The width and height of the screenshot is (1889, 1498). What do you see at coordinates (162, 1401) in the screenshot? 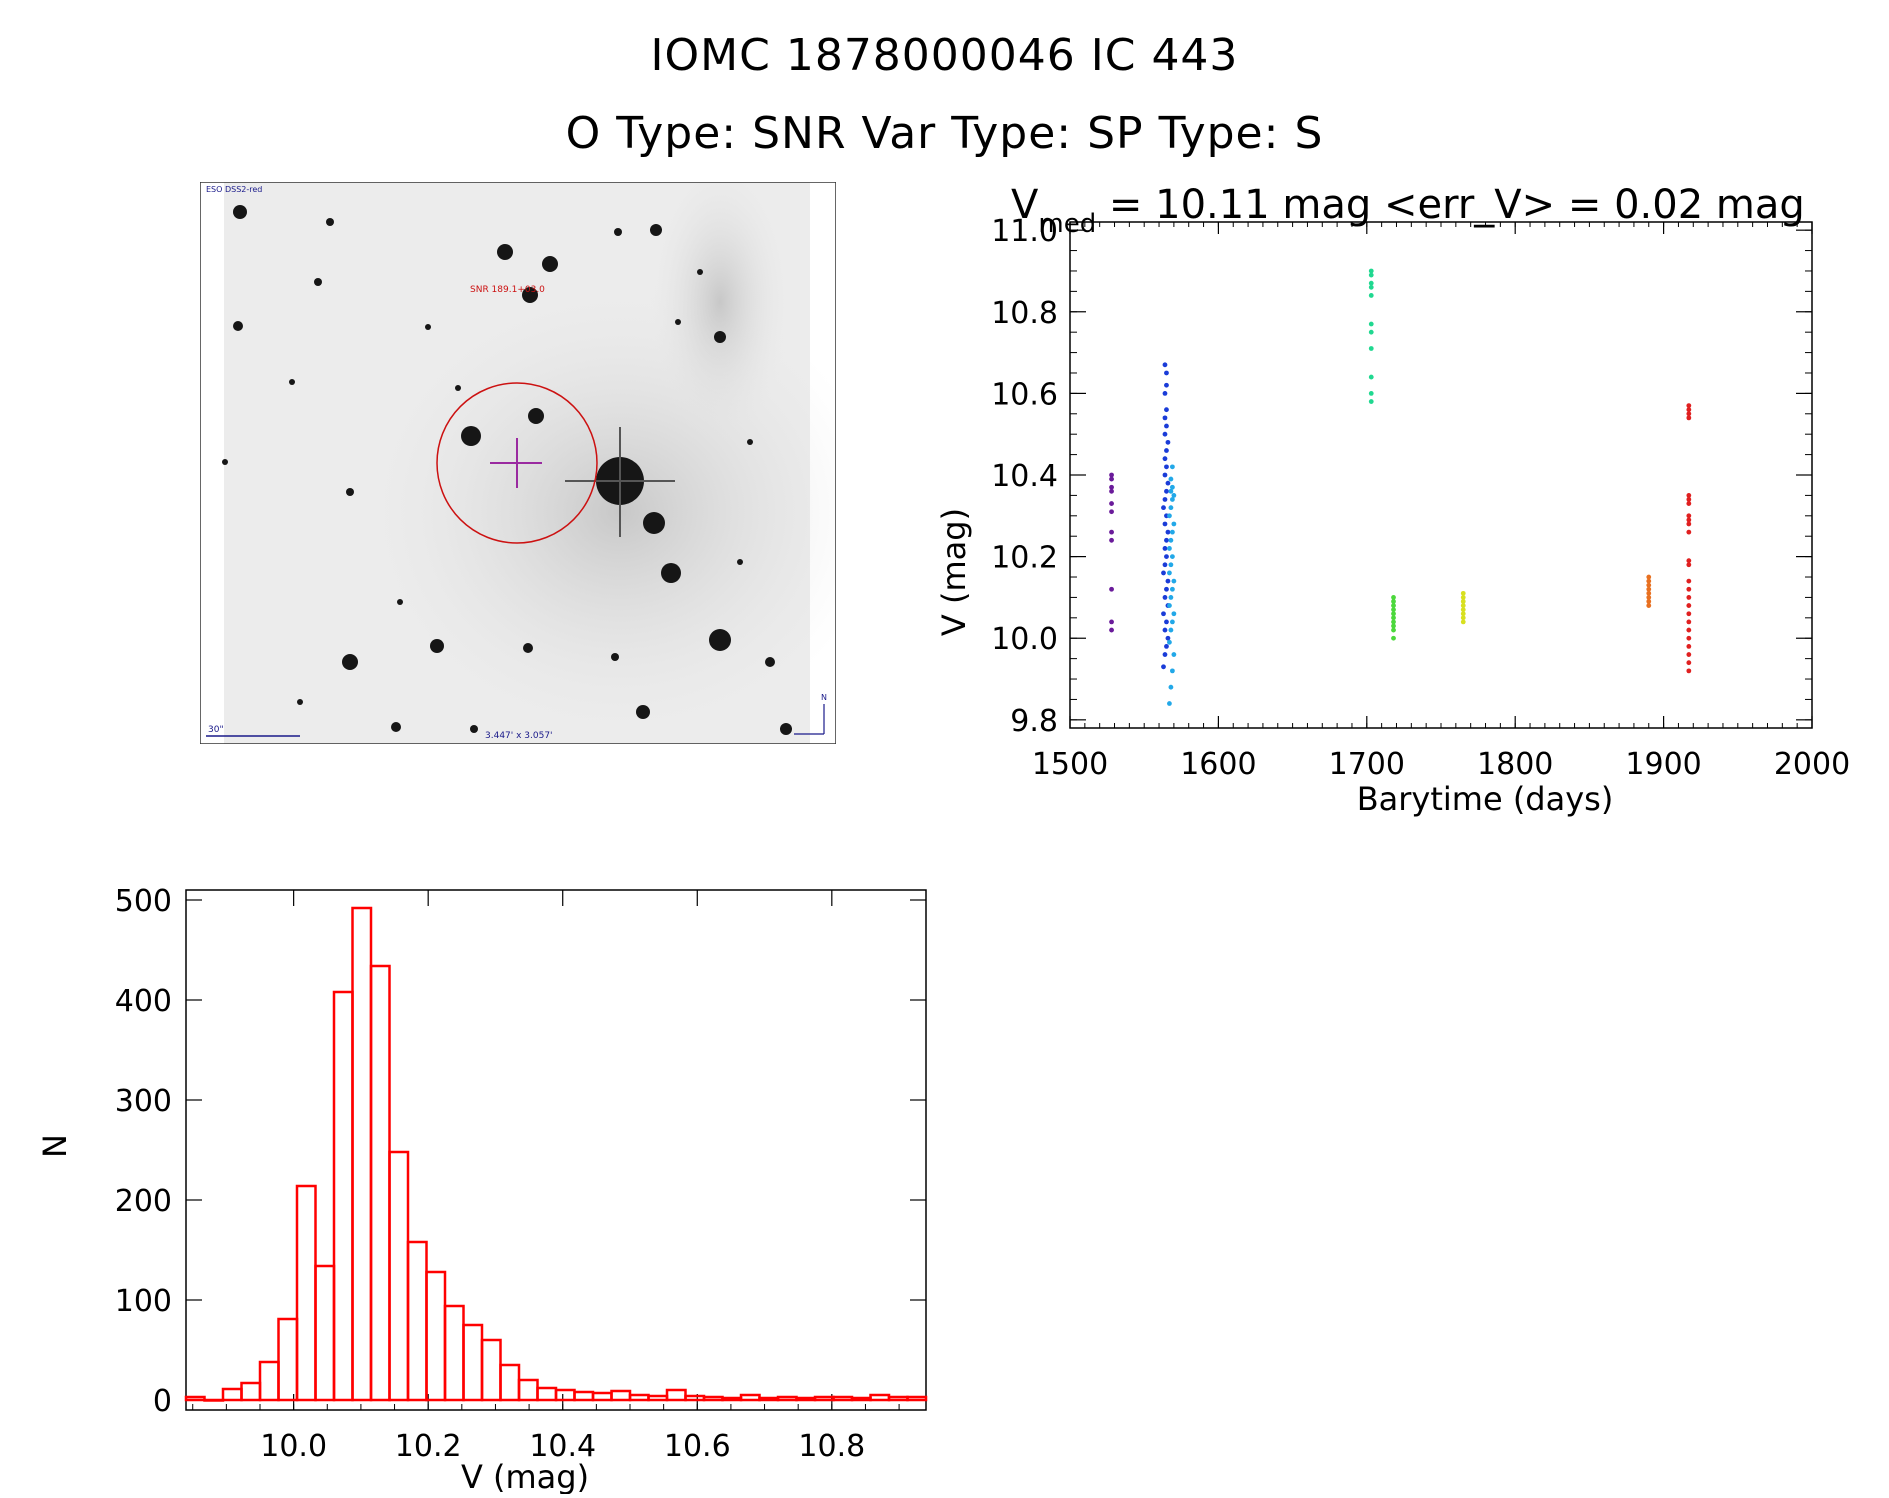
I see `y-tick-label: 0` at bounding box center [162, 1401].